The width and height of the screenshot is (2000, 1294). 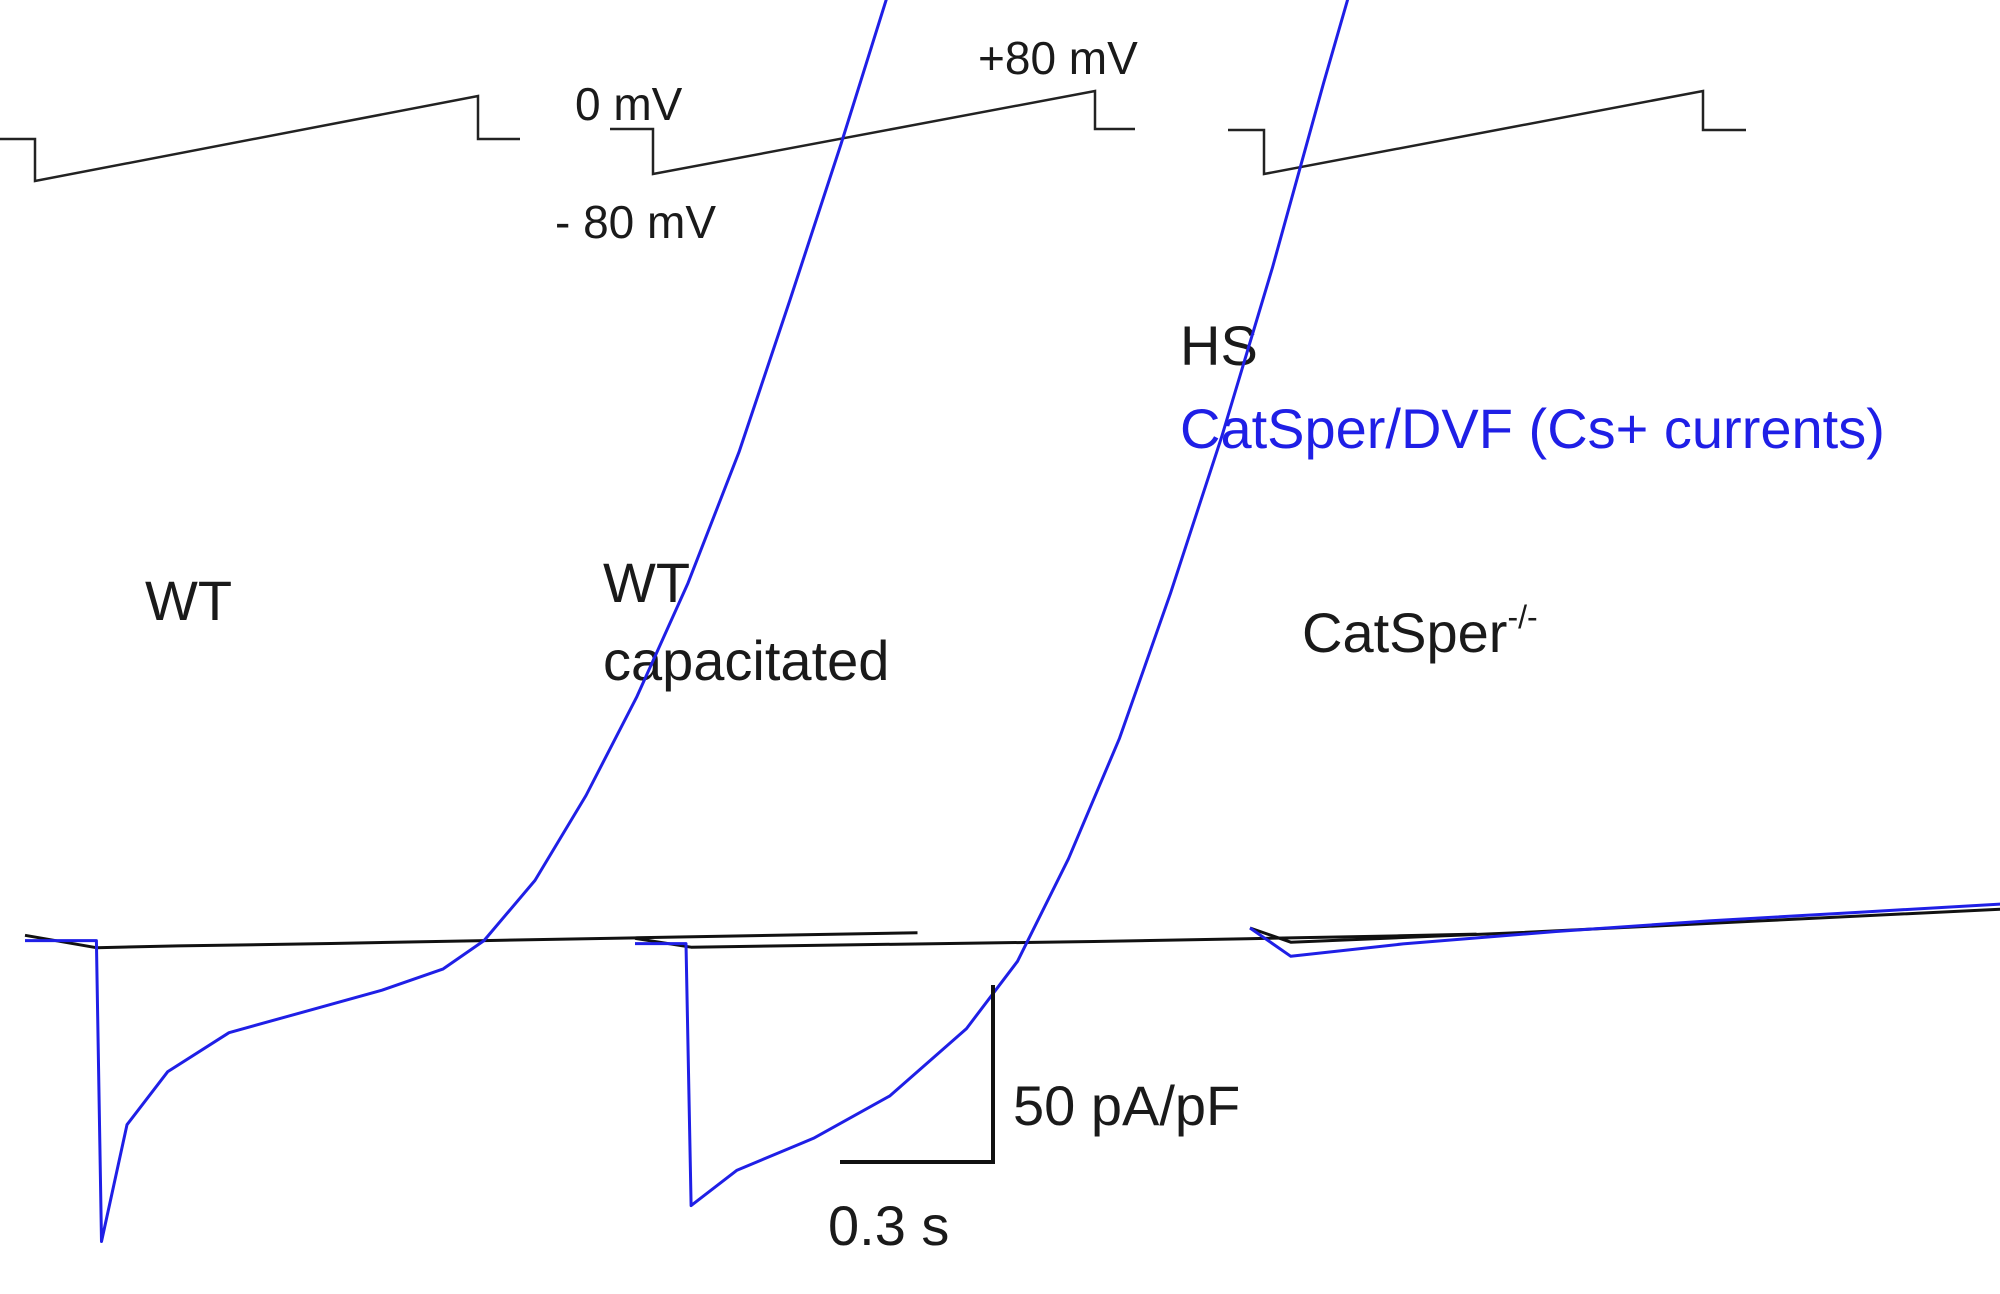 I want to click on scale-bar, so click(x=917, y=1074).